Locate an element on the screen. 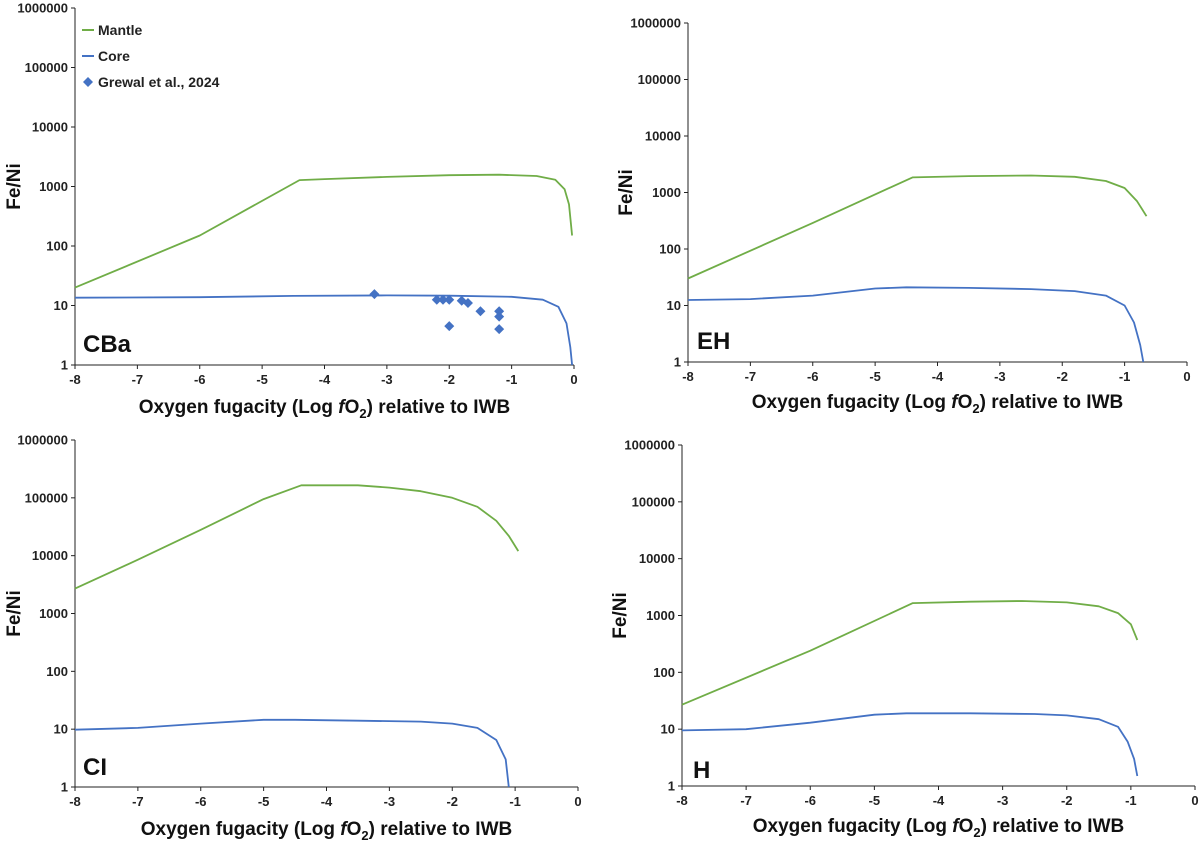 The image size is (1200, 845). legend: Mantle Core Grewal et al., 2024 is located at coordinates (151, 56).